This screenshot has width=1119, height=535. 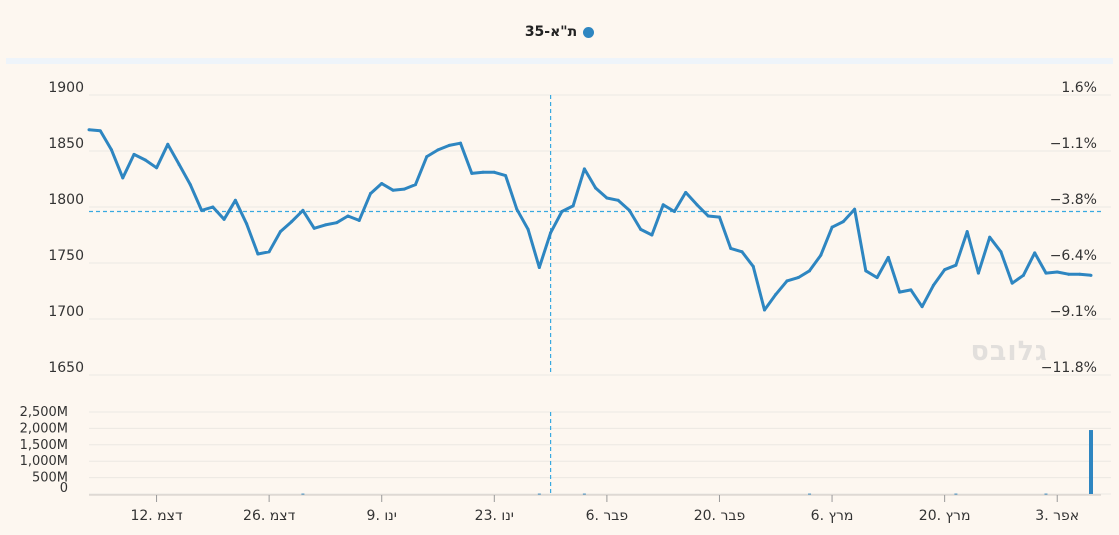 What do you see at coordinates (1073, 200) in the screenshot?
I see `percent-tick-label: −3.8%` at bounding box center [1073, 200].